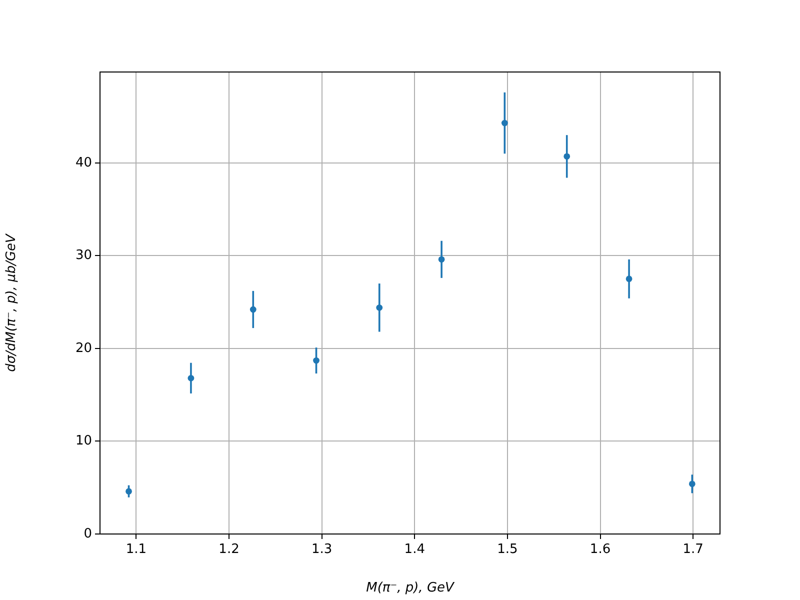 The height and width of the screenshot is (600, 800). Describe the element at coordinates (414, 550) in the screenshot. I see `x-tick-label: 1.4` at that location.